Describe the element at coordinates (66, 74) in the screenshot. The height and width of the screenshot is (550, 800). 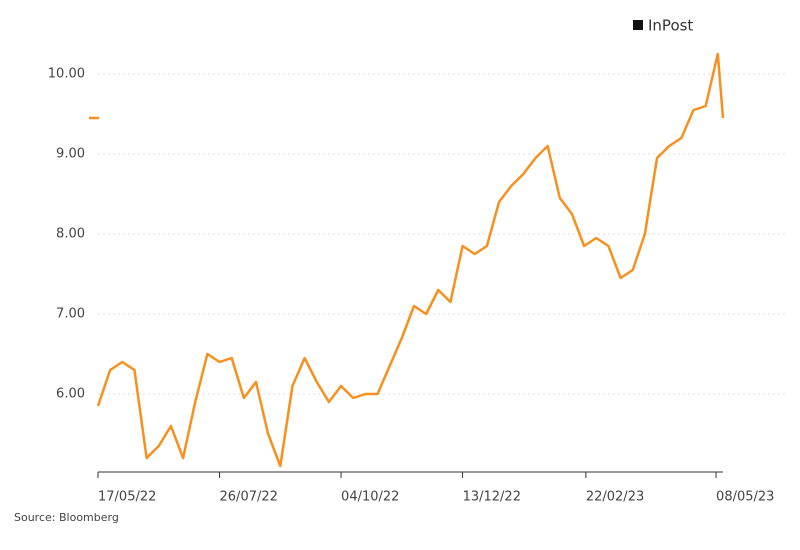
I see `y-tick-label: 10.00` at that location.